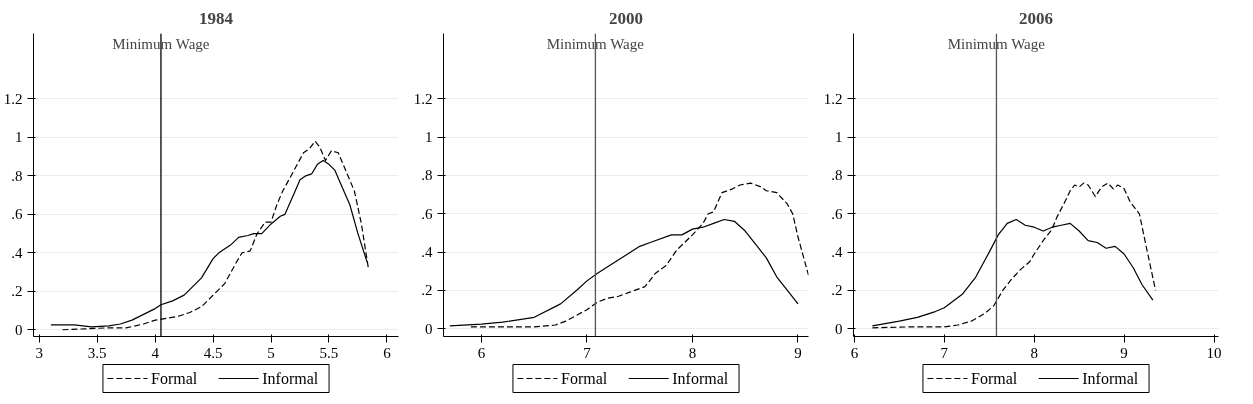 The width and height of the screenshot is (1253, 404). What do you see at coordinates (97, 352) in the screenshot?
I see `x-tick-label: 3.5` at bounding box center [97, 352].